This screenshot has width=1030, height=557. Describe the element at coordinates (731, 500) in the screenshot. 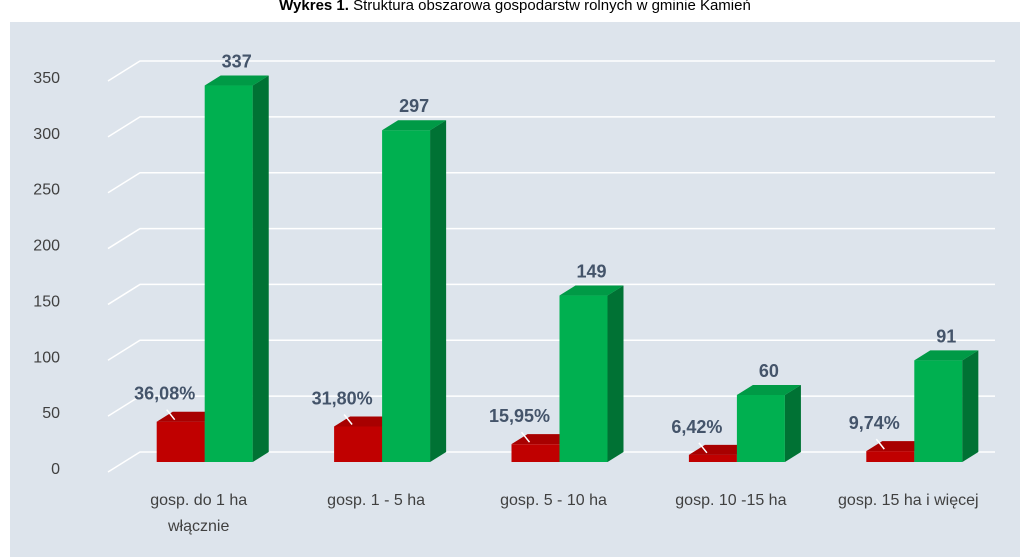

I see `x-tick-label: gosp. 10 -15 ha` at that location.